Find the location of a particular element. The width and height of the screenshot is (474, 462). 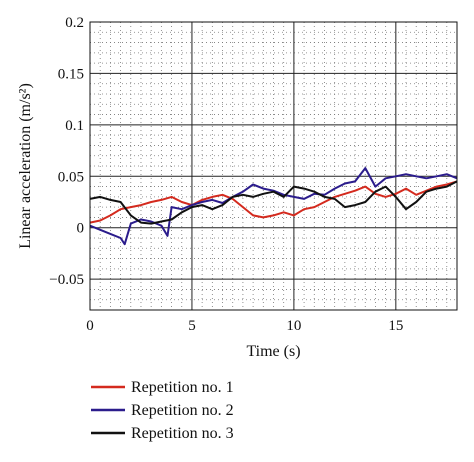

x-axis-label: Time (s) is located at coordinates (273, 351).